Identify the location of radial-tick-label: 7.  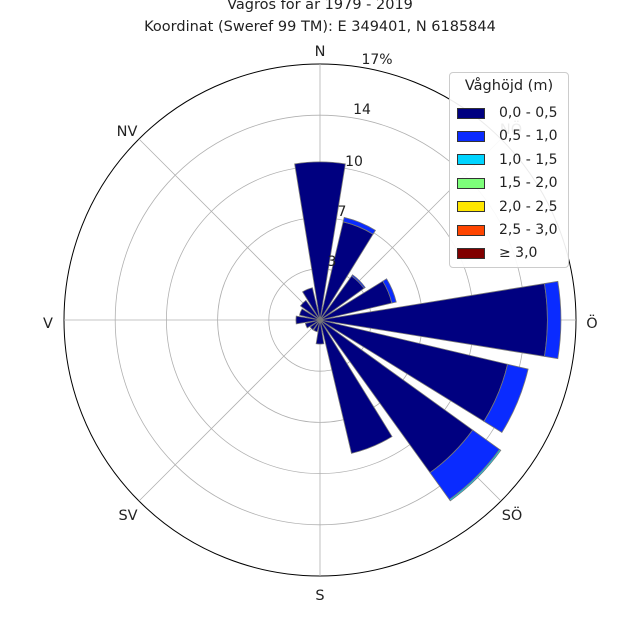
(342, 212).